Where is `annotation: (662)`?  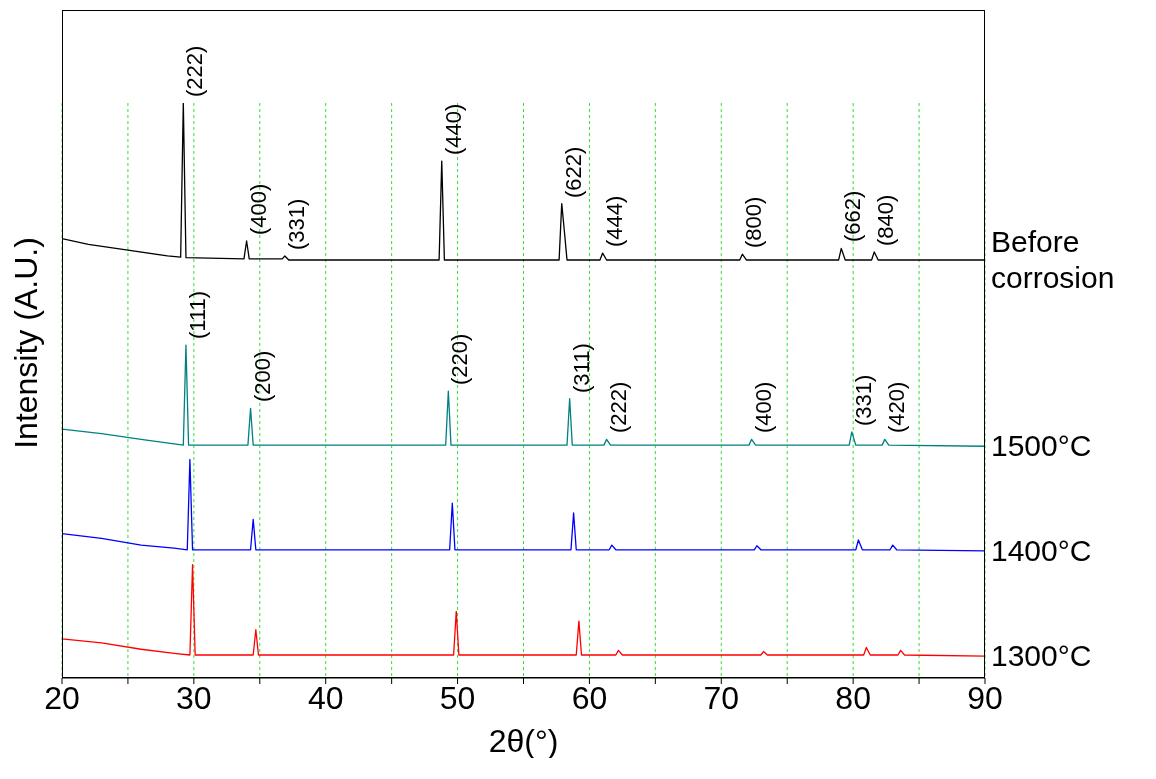
annotation: (662) is located at coordinates (853, 217).